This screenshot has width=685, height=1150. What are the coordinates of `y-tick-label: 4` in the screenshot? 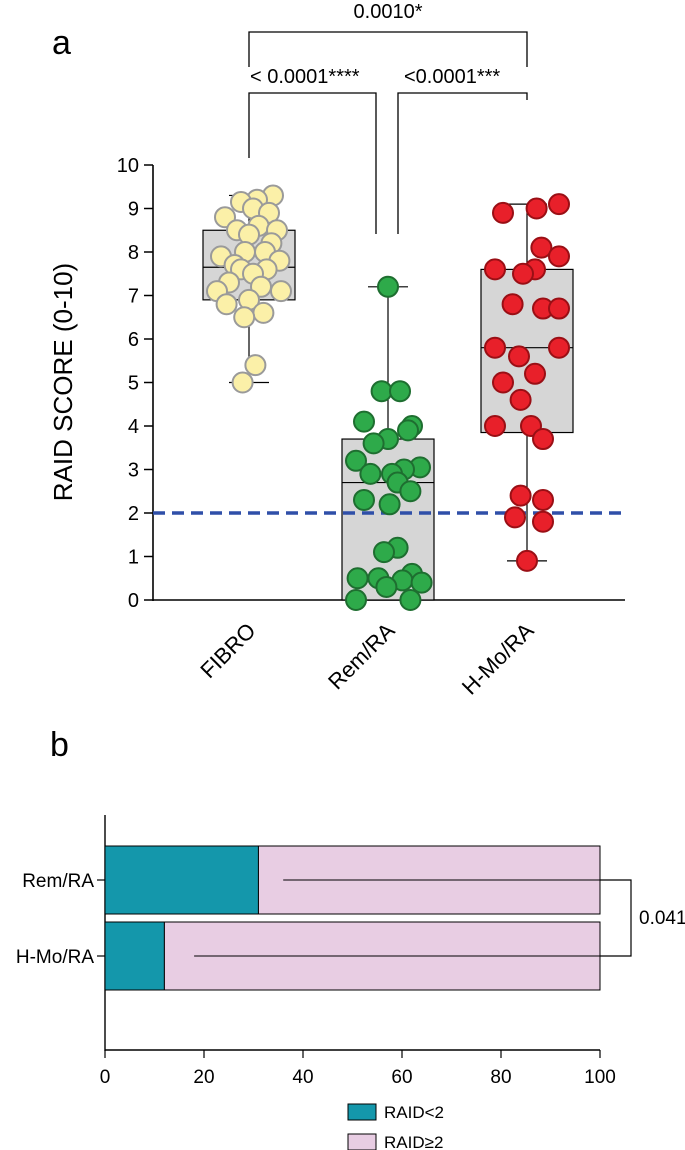 It's located at (133, 427).